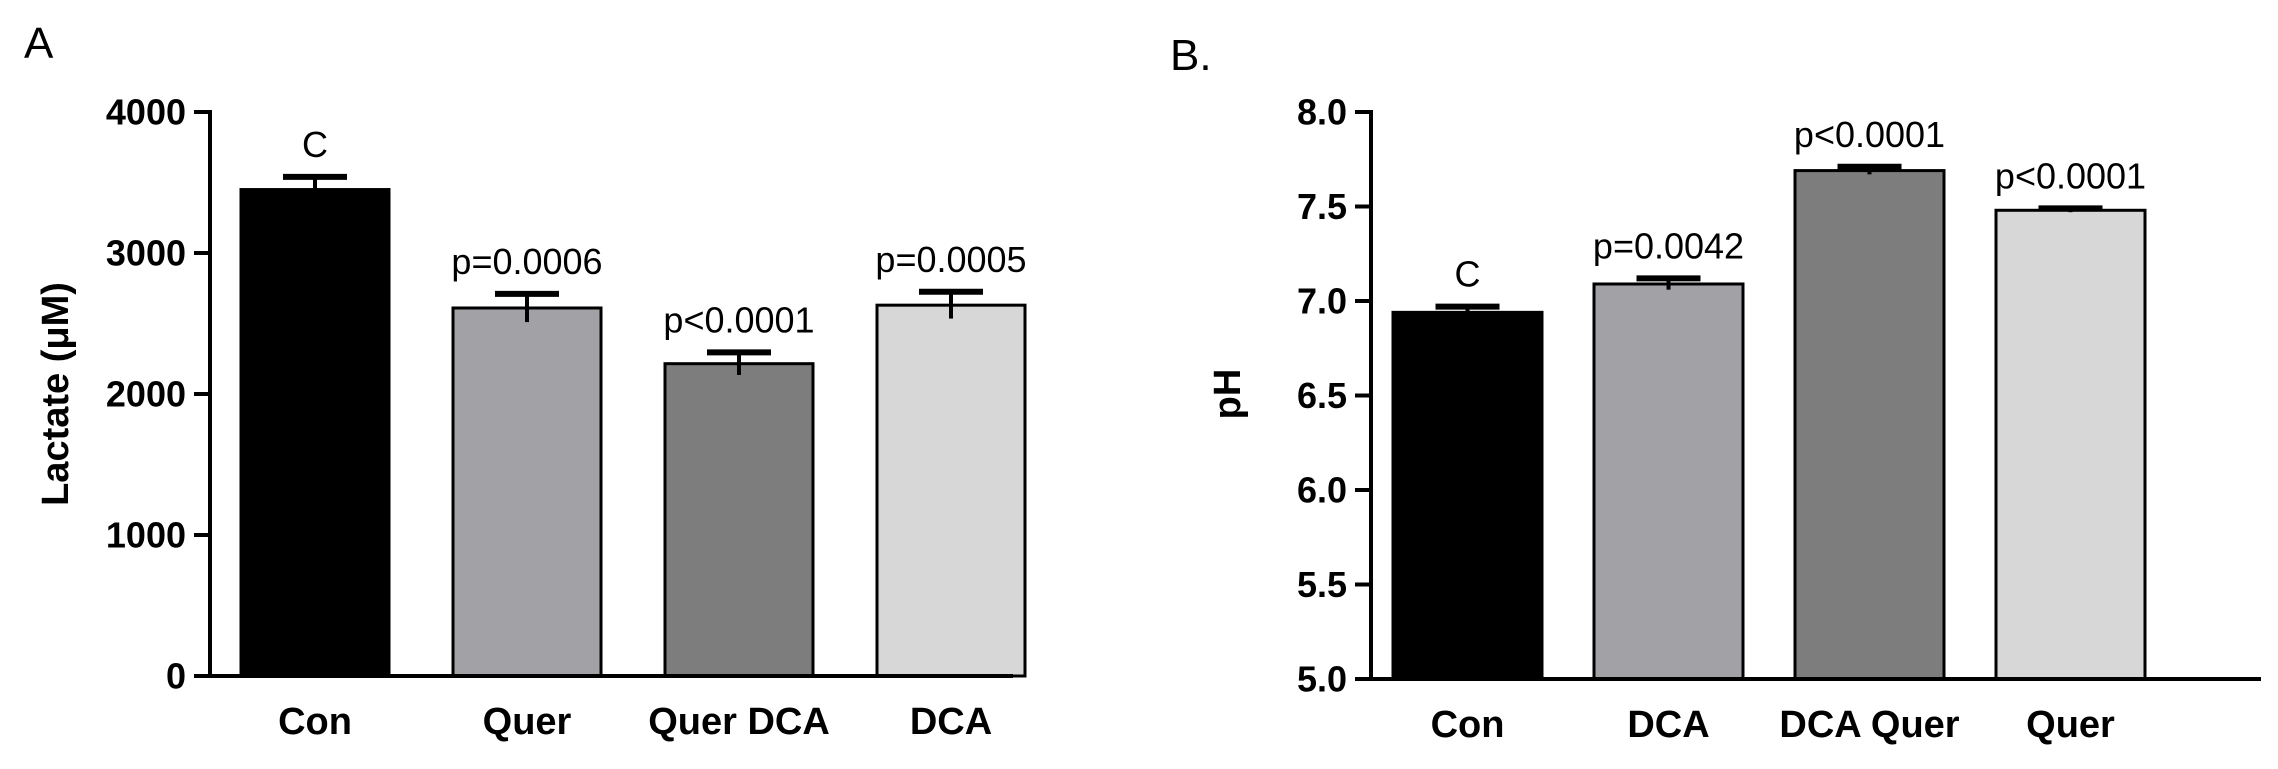  What do you see at coordinates (1322, 301) in the screenshot?
I see `y-tick-label: 7.0` at bounding box center [1322, 301].